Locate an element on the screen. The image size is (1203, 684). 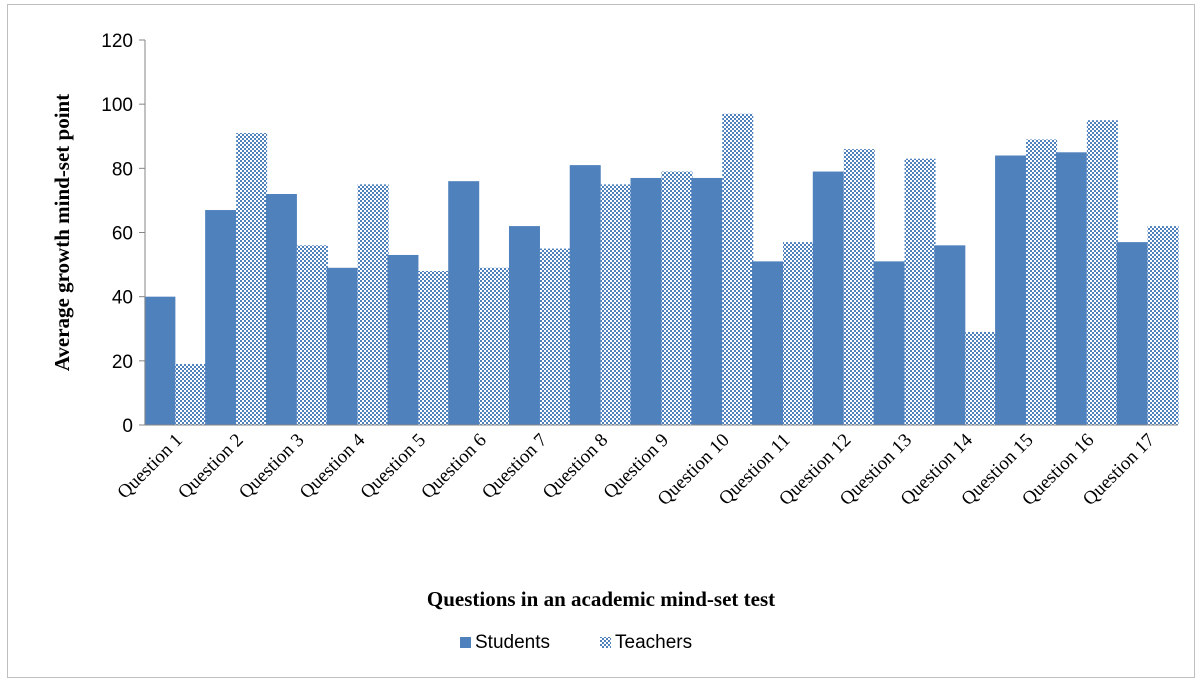
bar-students-q3 is located at coordinates (281, 309).